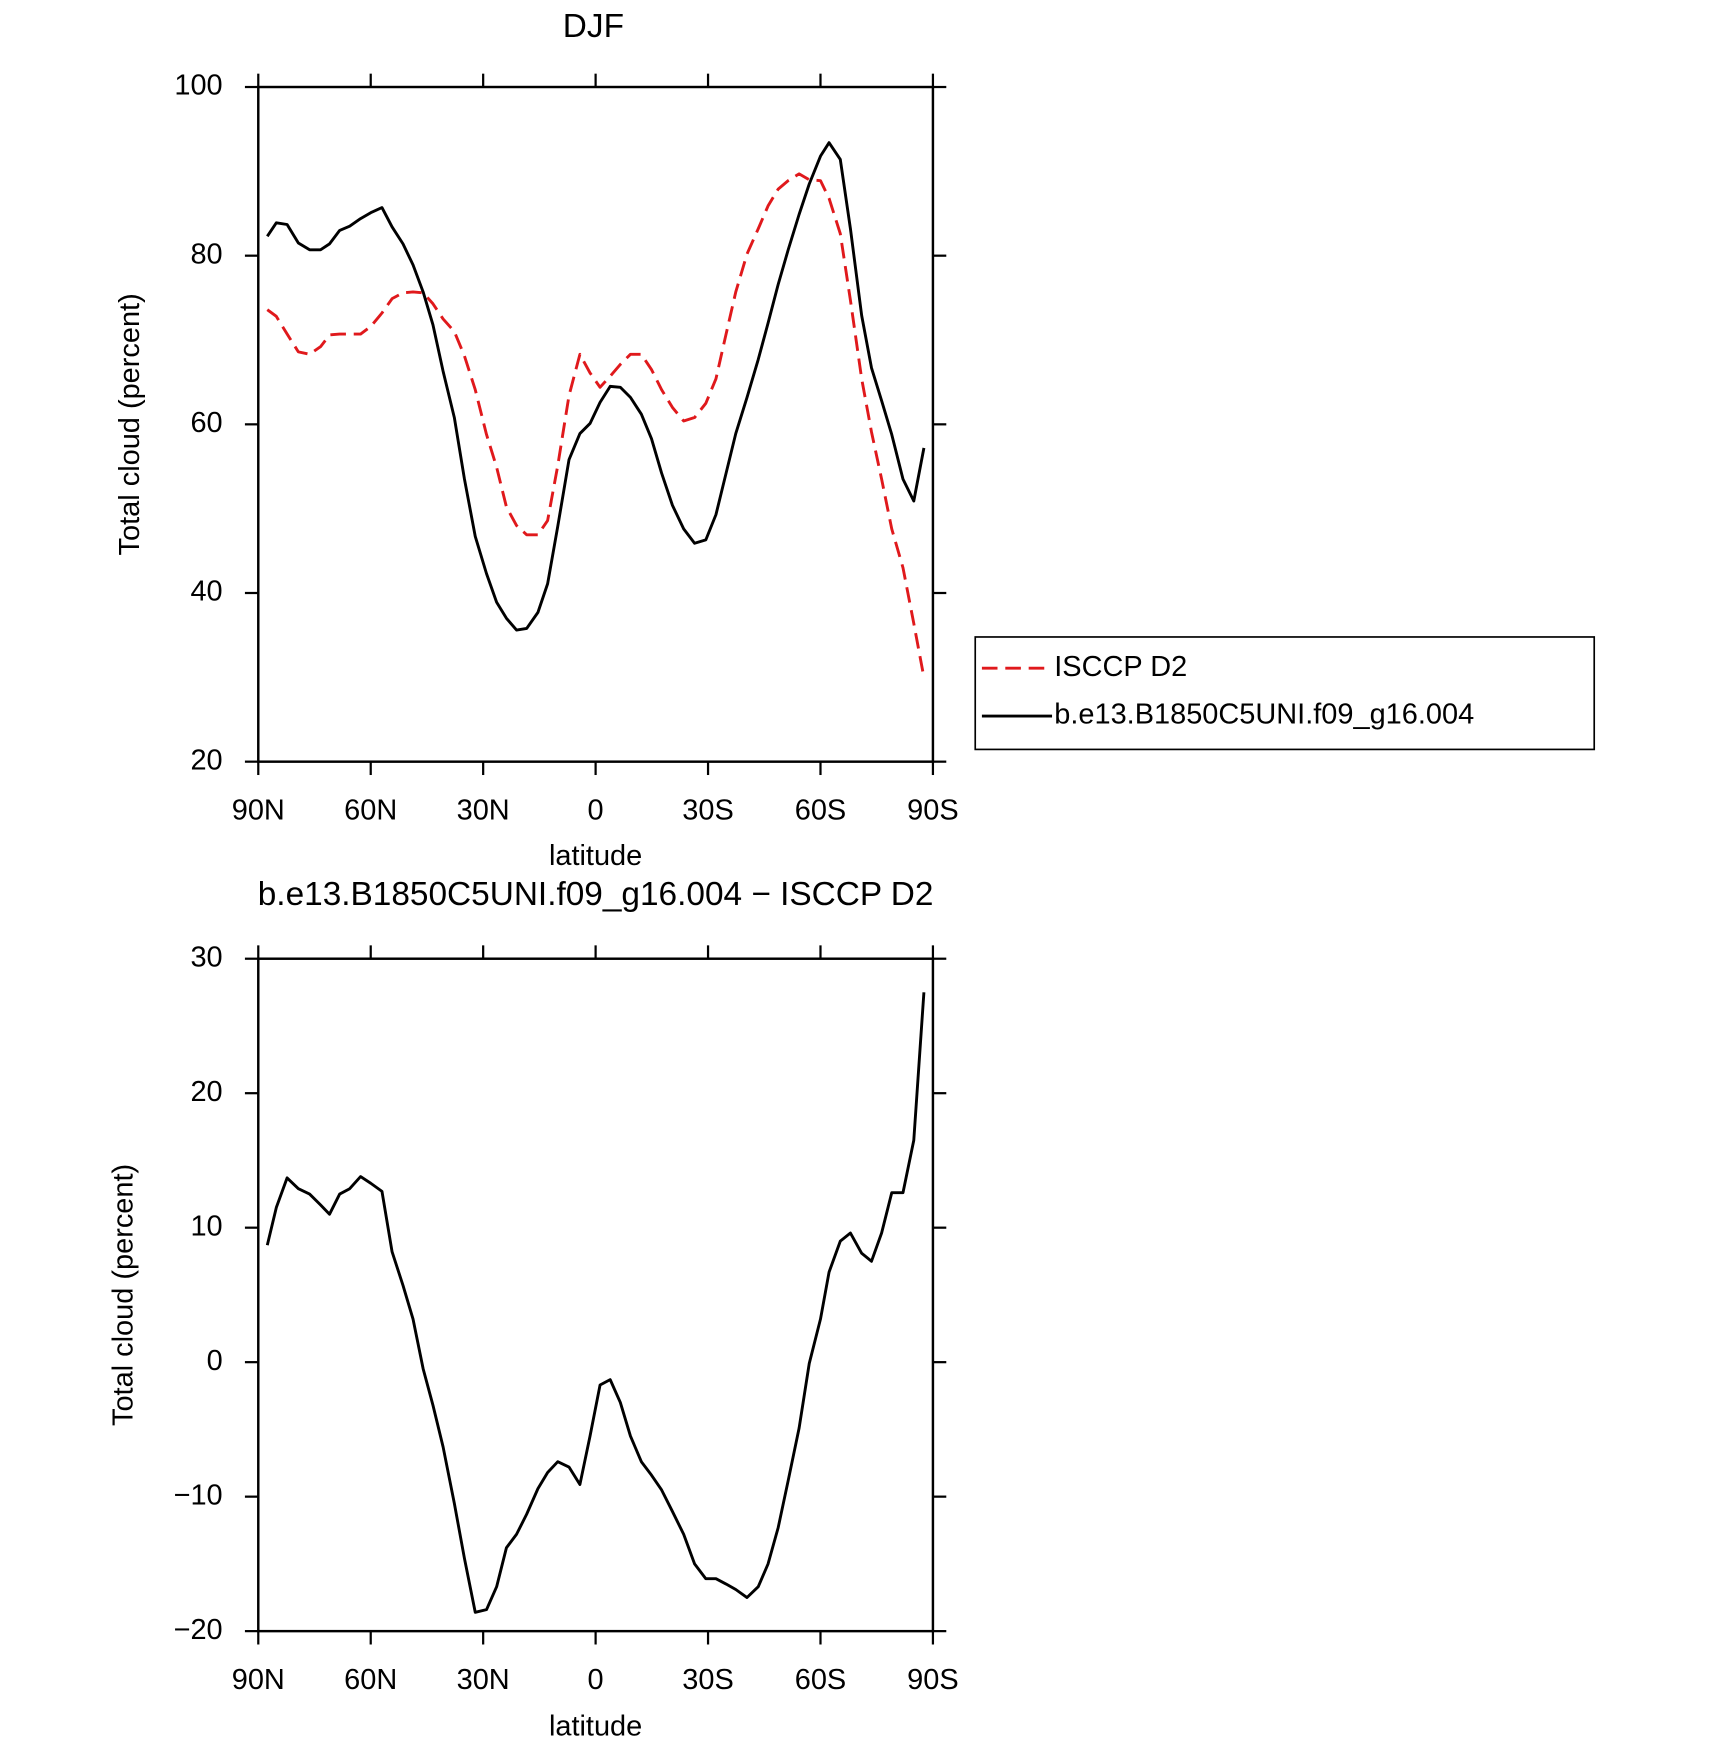  I want to click on y-tick-label: 10, so click(206, 1226).